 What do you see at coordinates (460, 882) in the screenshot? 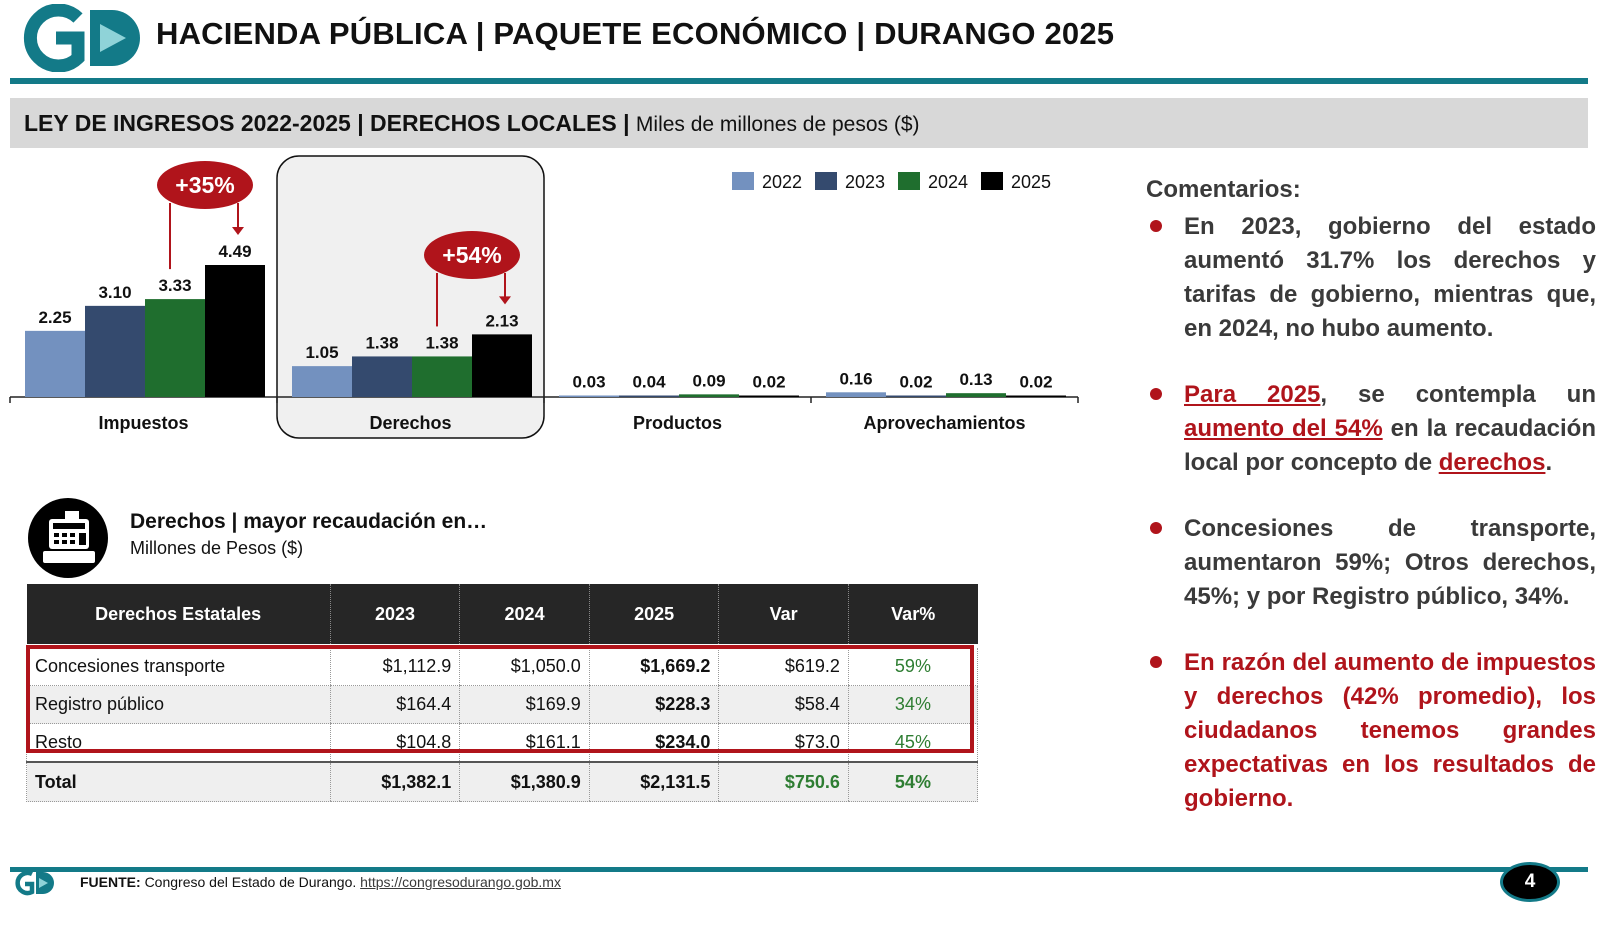
I see `source-link: https://congresodurango.gob.mx` at bounding box center [460, 882].